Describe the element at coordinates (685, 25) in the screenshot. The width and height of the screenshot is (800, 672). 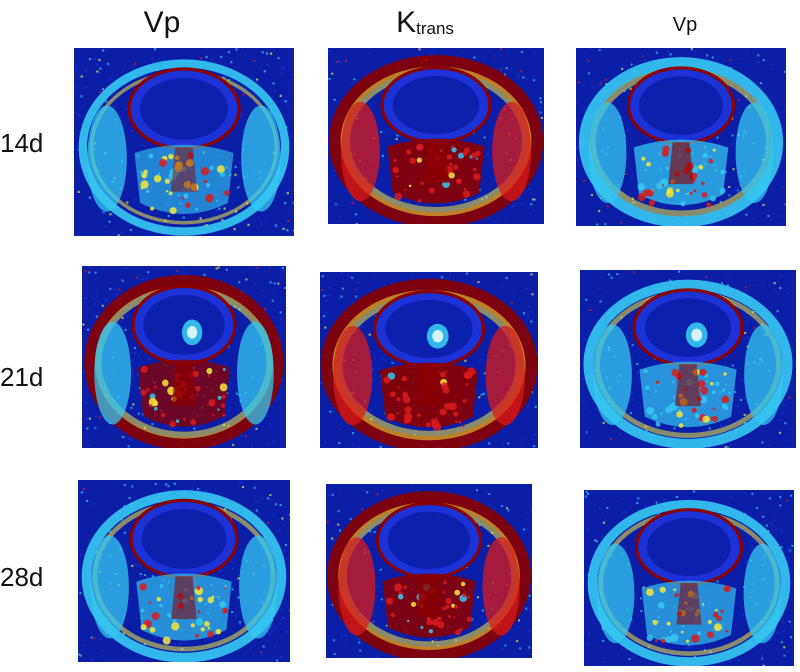
I see `column-header-vp-2: Vp` at that location.